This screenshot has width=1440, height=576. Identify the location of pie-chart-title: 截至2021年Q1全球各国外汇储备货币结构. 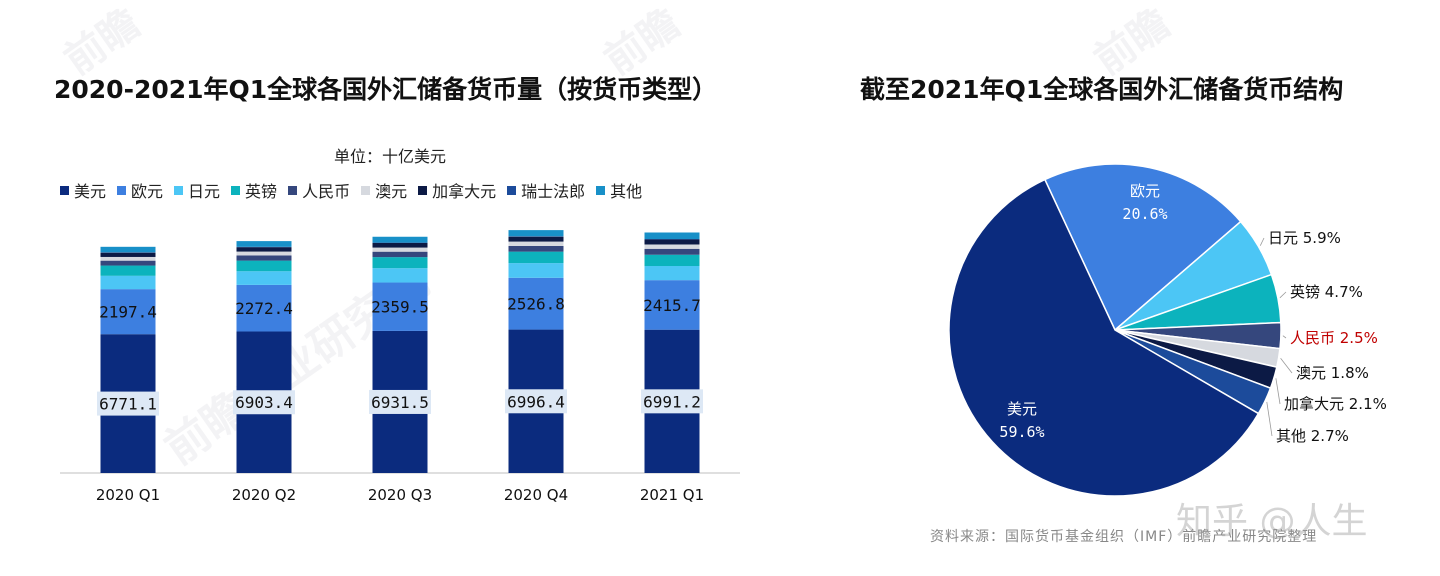
(1102, 89).